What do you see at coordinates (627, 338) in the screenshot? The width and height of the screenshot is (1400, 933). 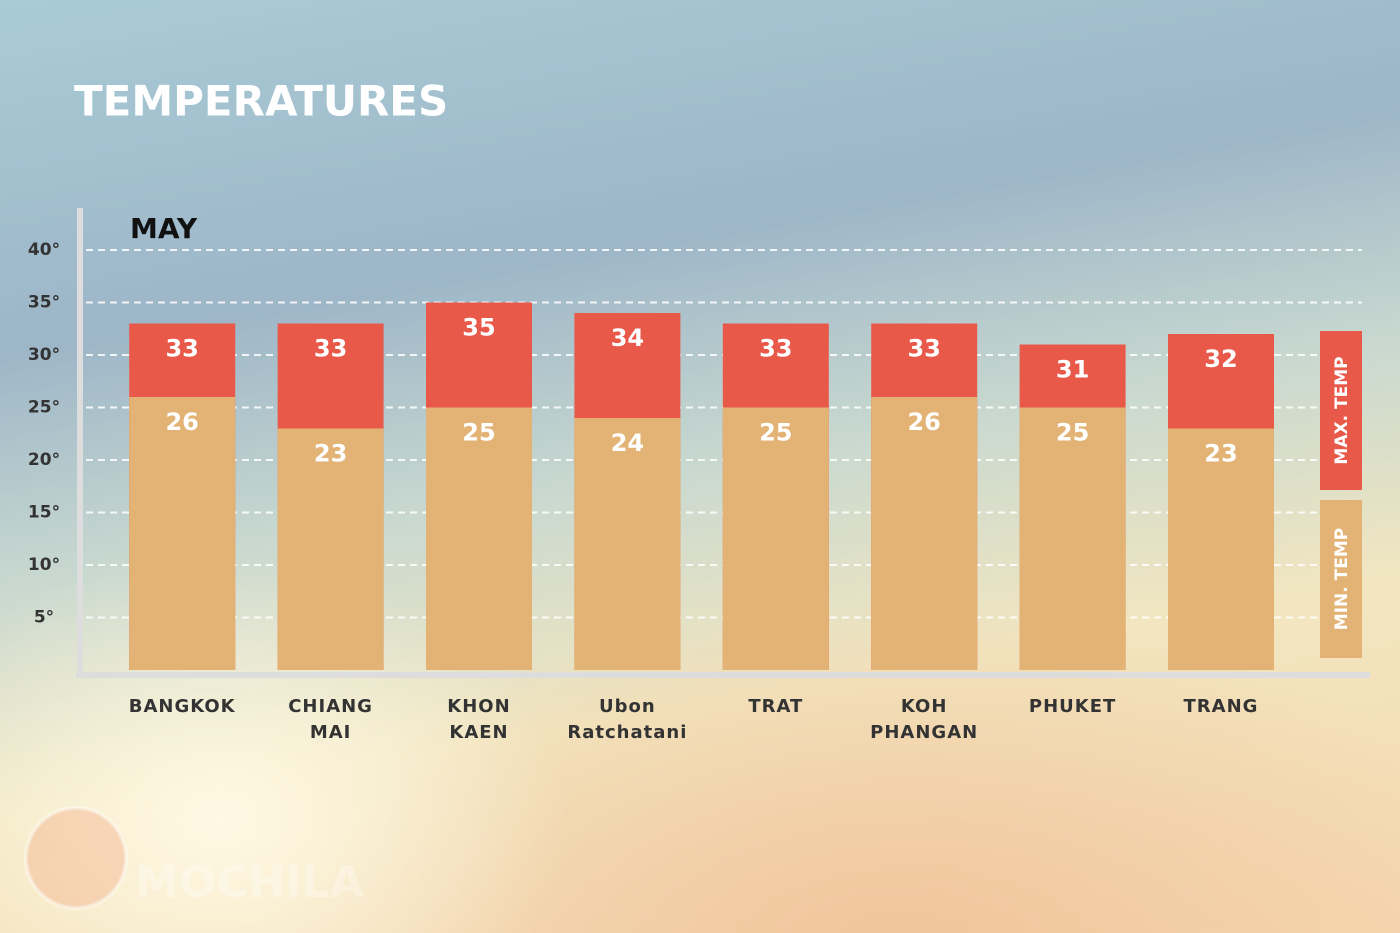 I see `value-label: 34` at bounding box center [627, 338].